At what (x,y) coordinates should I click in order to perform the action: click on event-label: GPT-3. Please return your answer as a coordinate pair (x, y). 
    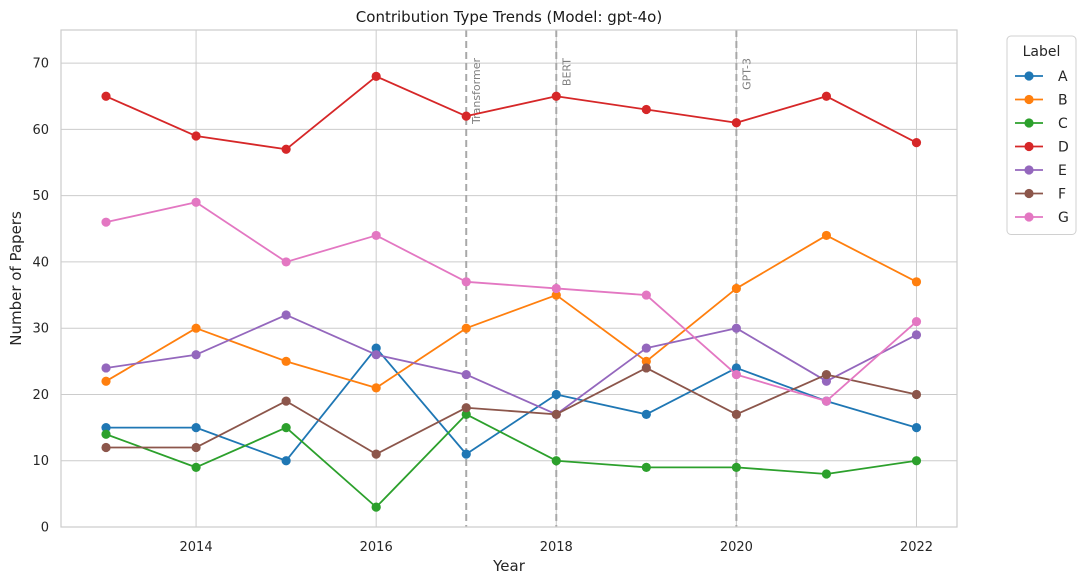
    Looking at the image, I should click on (746, 74).